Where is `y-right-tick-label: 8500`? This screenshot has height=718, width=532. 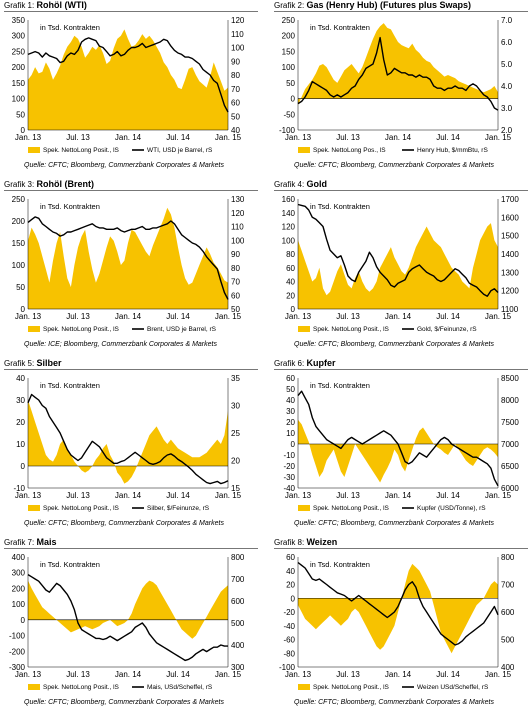
y-right-tick-label: 8500 is located at coordinates (510, 378).